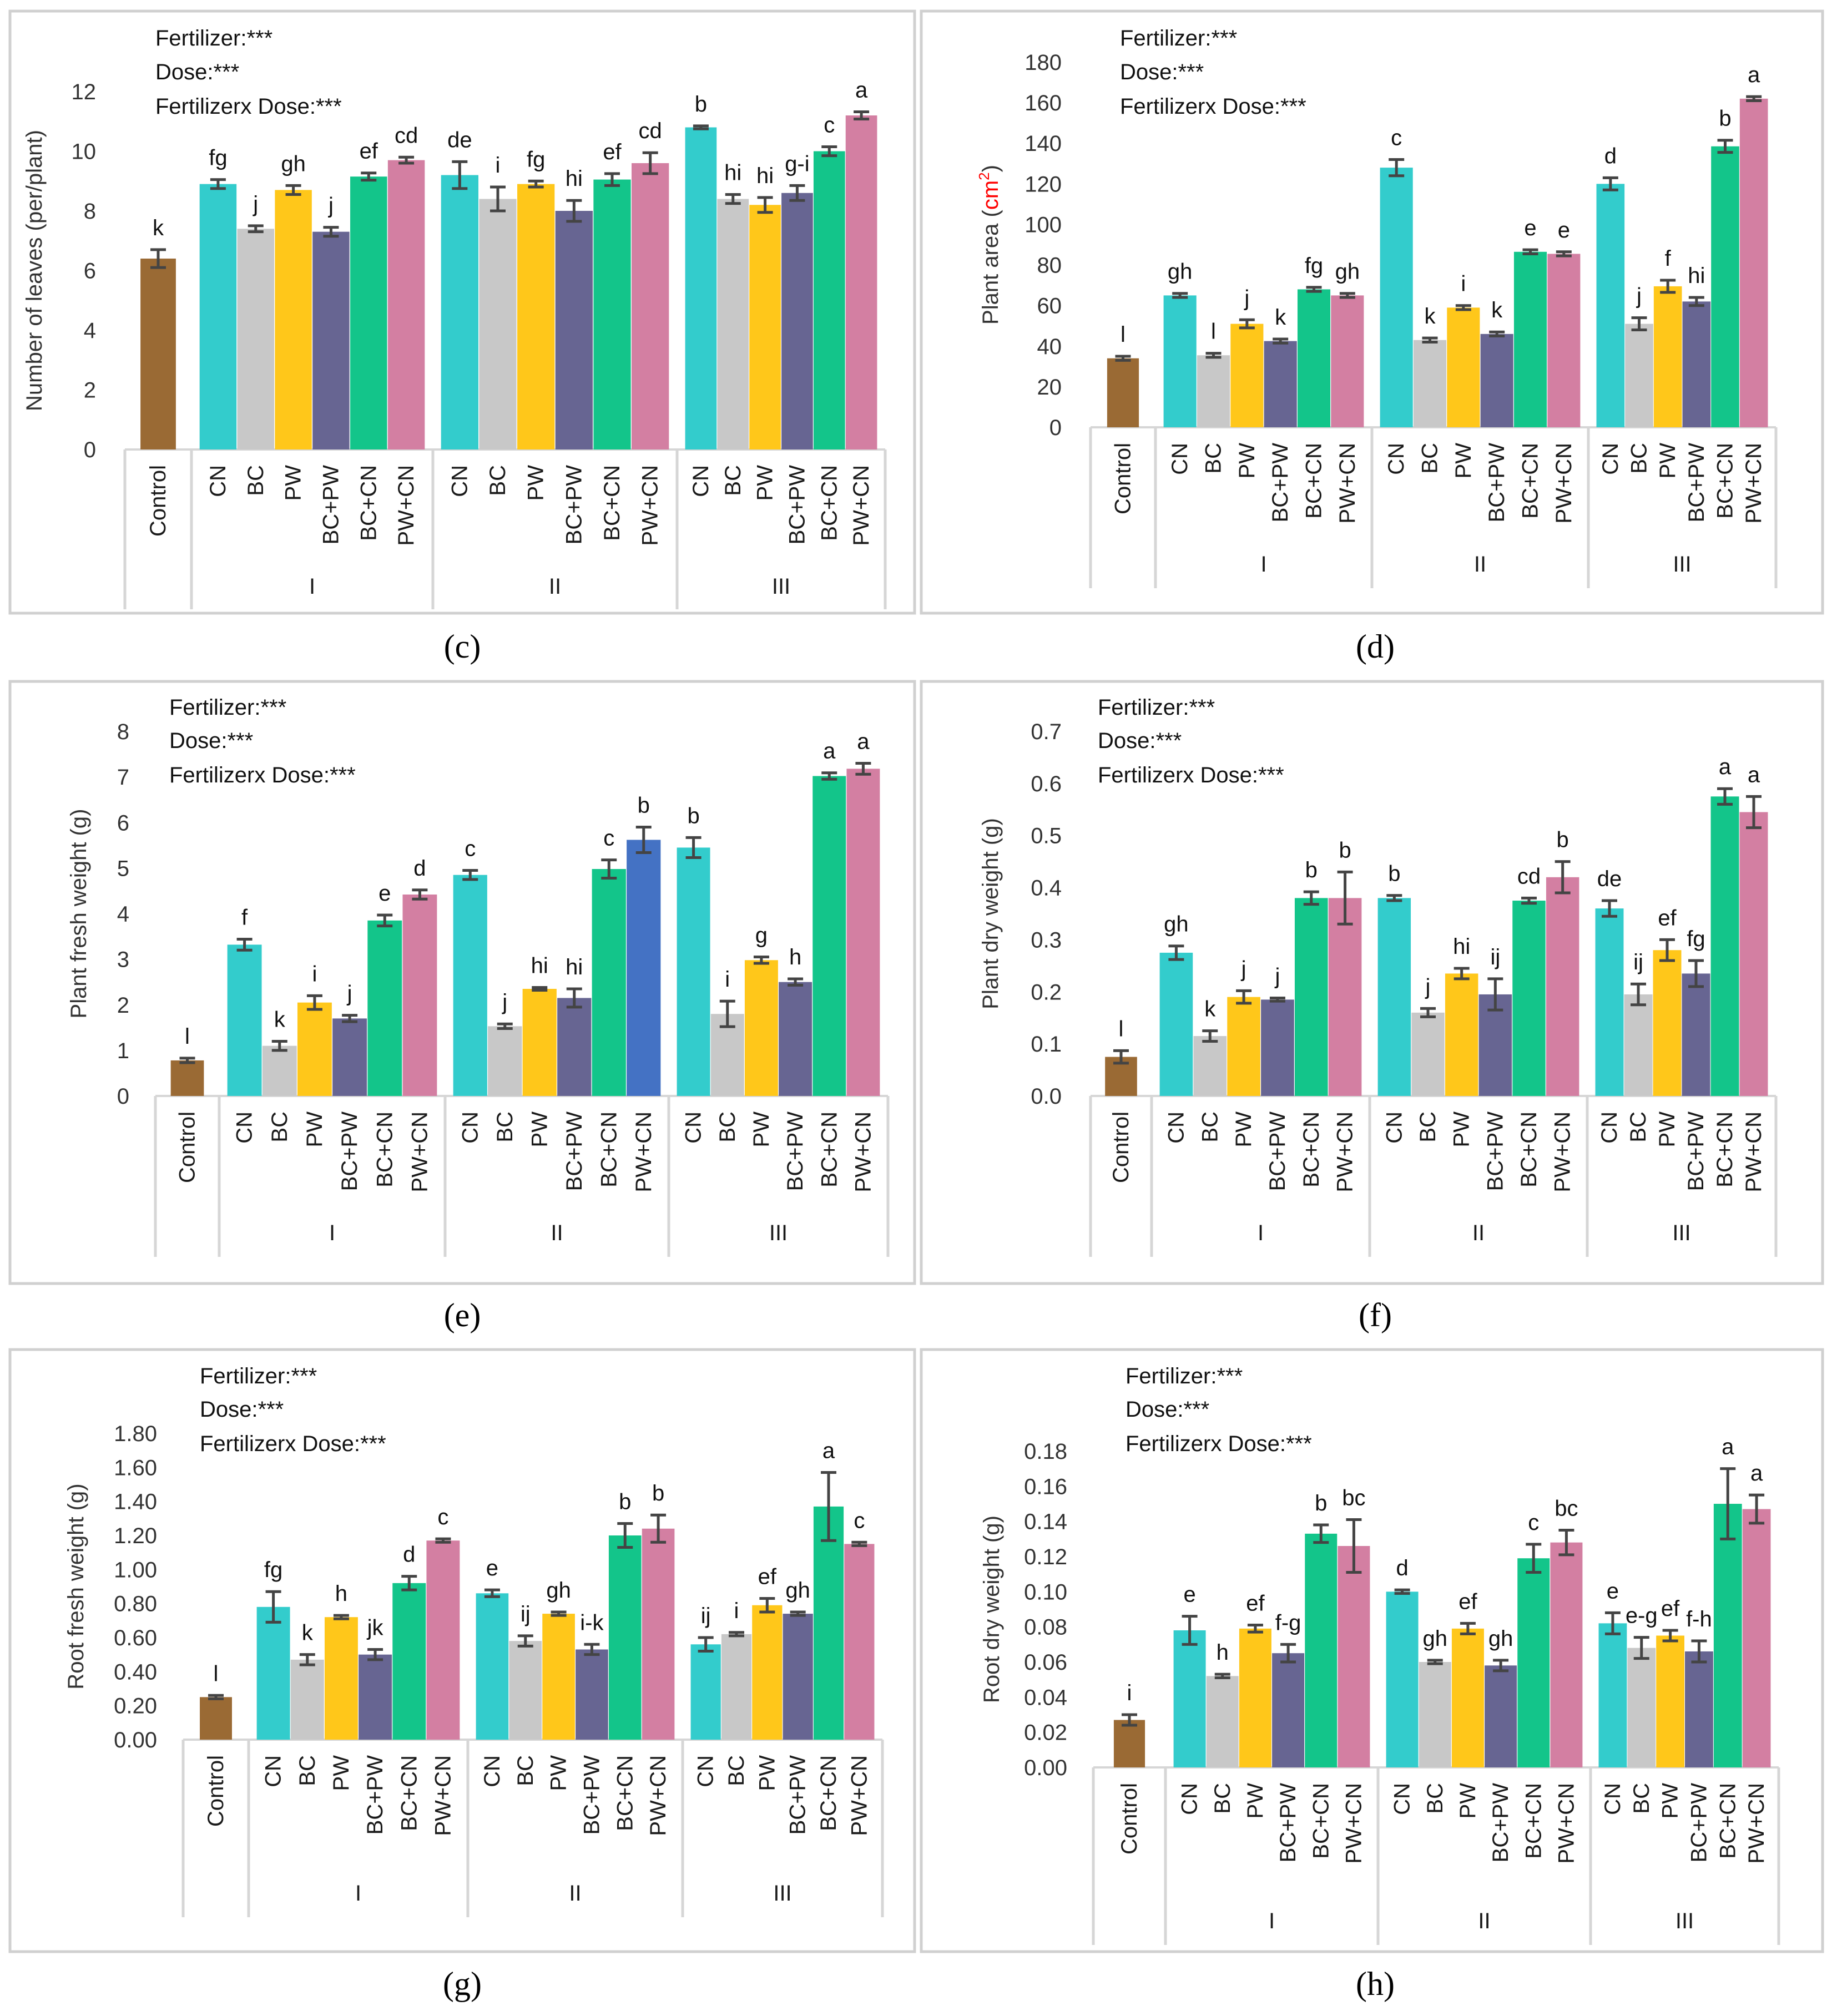 The image size is (1832, 2016). I want to click on y-tick-label: 0.20, so click(135, 1706).